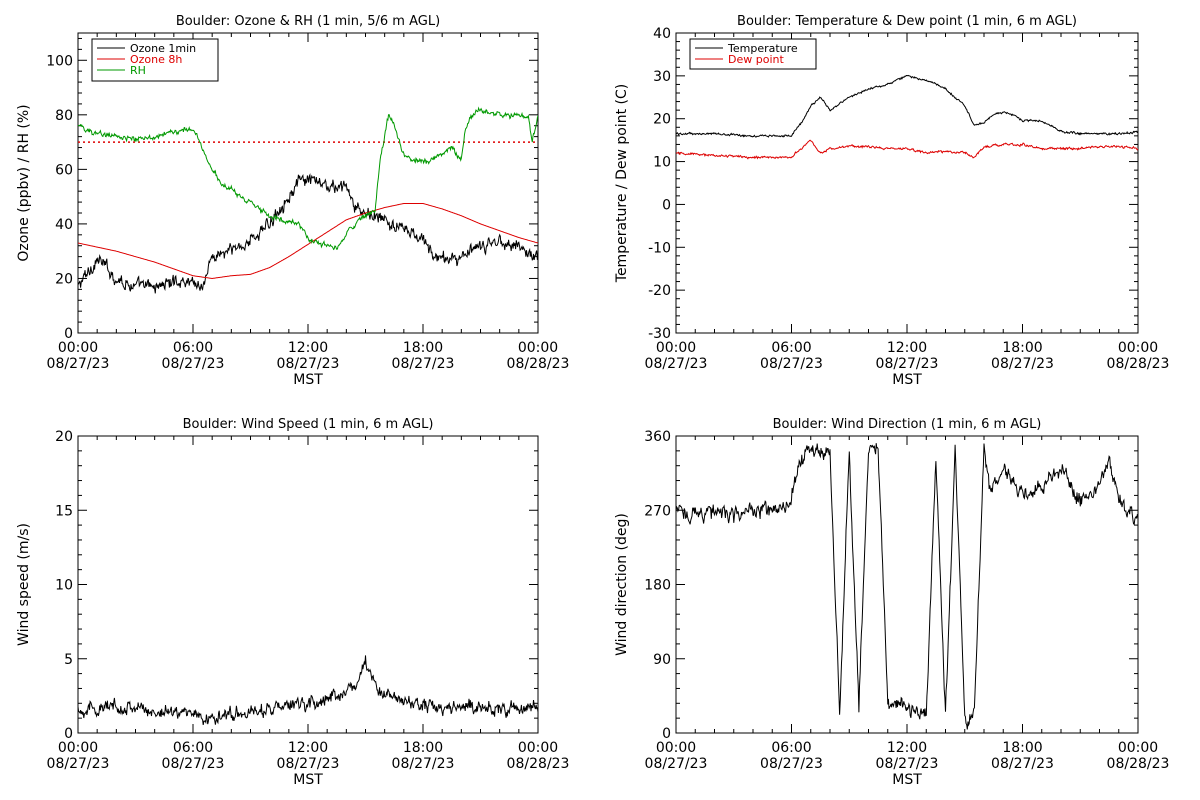 The image size is (1200, 800). Describe the element at coordinates (308, 424) in the screenshot. I see `chart-title: Boulder: Wind Speed (1 min, 6 m AGL)` at that location.